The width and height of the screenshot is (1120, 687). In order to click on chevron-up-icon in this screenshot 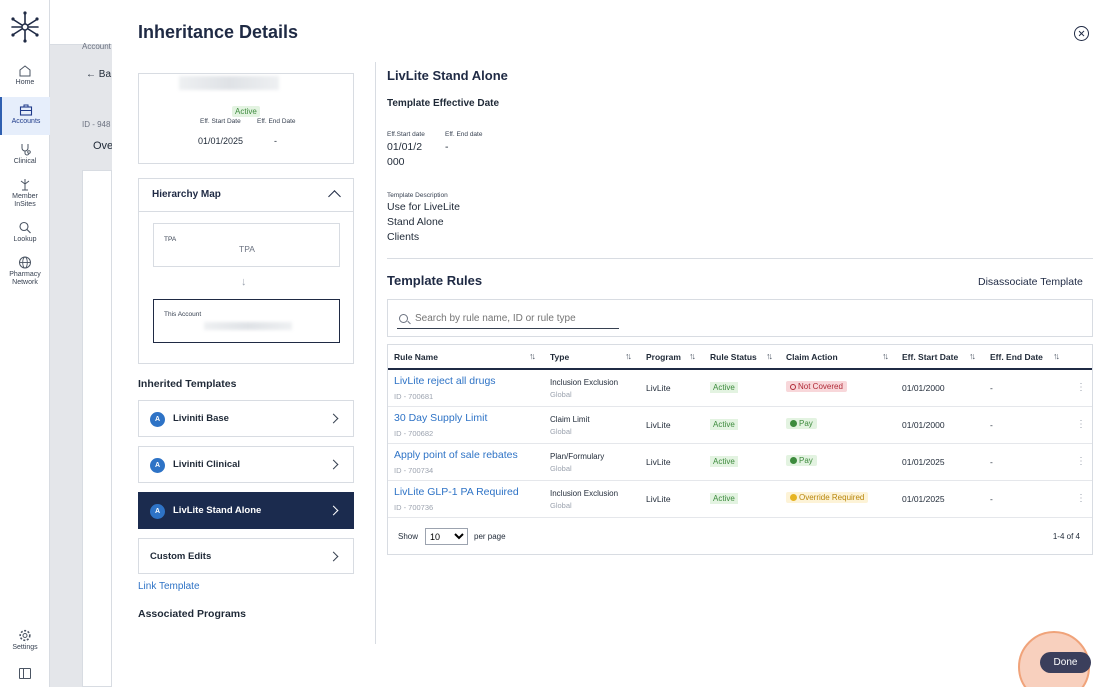, I will do `click(334, 196)`.